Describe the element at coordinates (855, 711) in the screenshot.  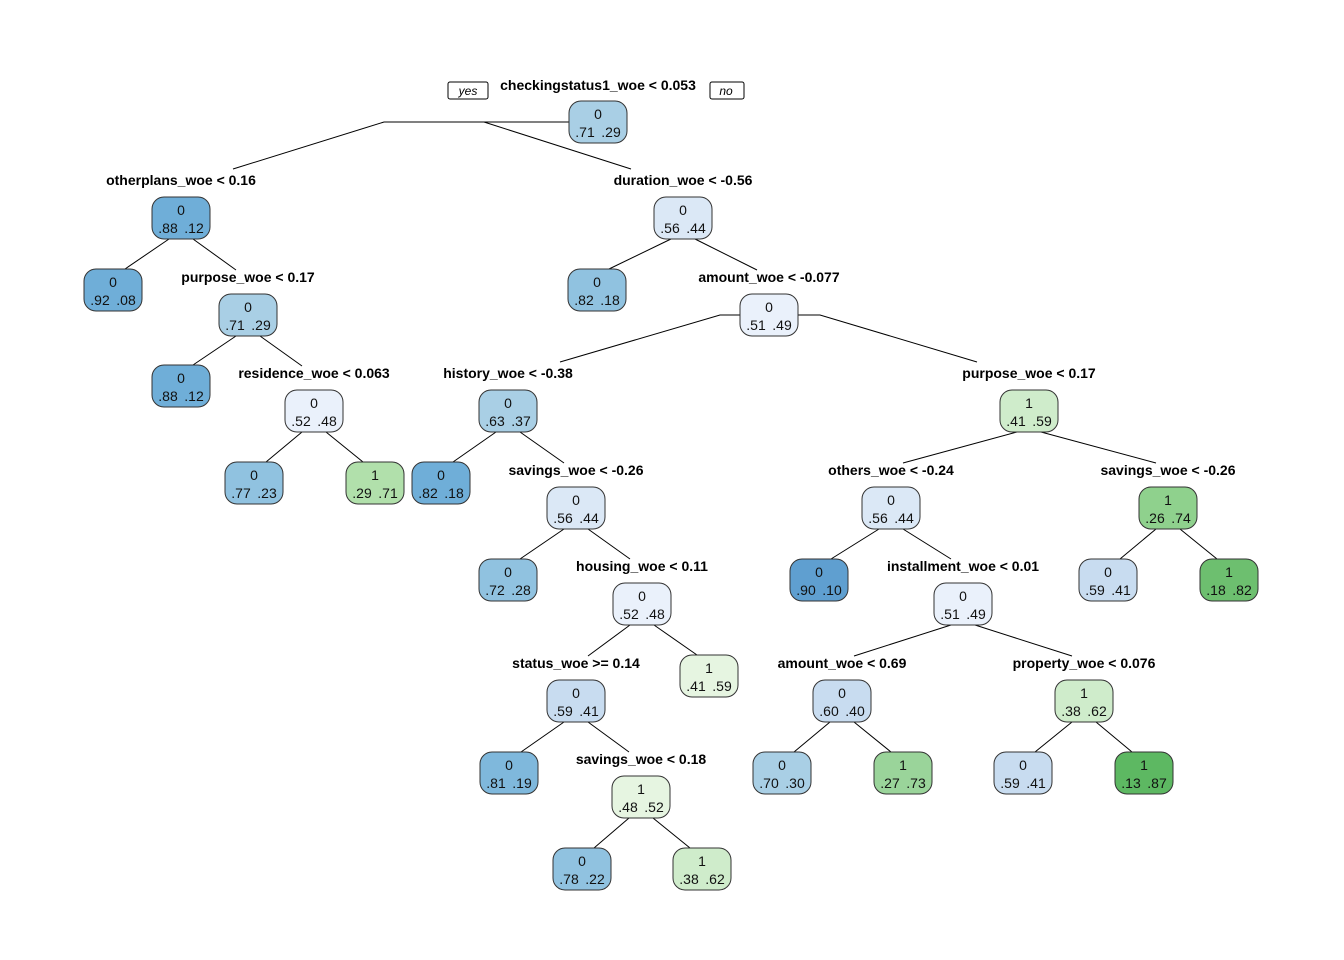
I see `node-prob-class1: .40` at that location.